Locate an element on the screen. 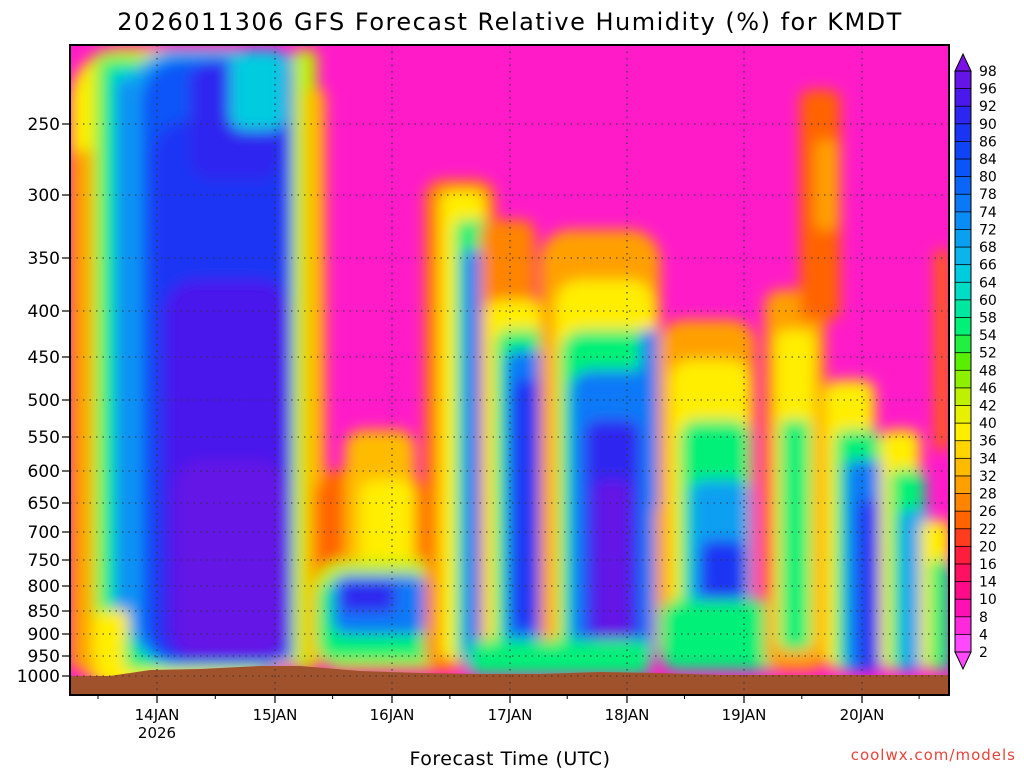  y-tick-label: 900 is located at coordinates (44, 635).